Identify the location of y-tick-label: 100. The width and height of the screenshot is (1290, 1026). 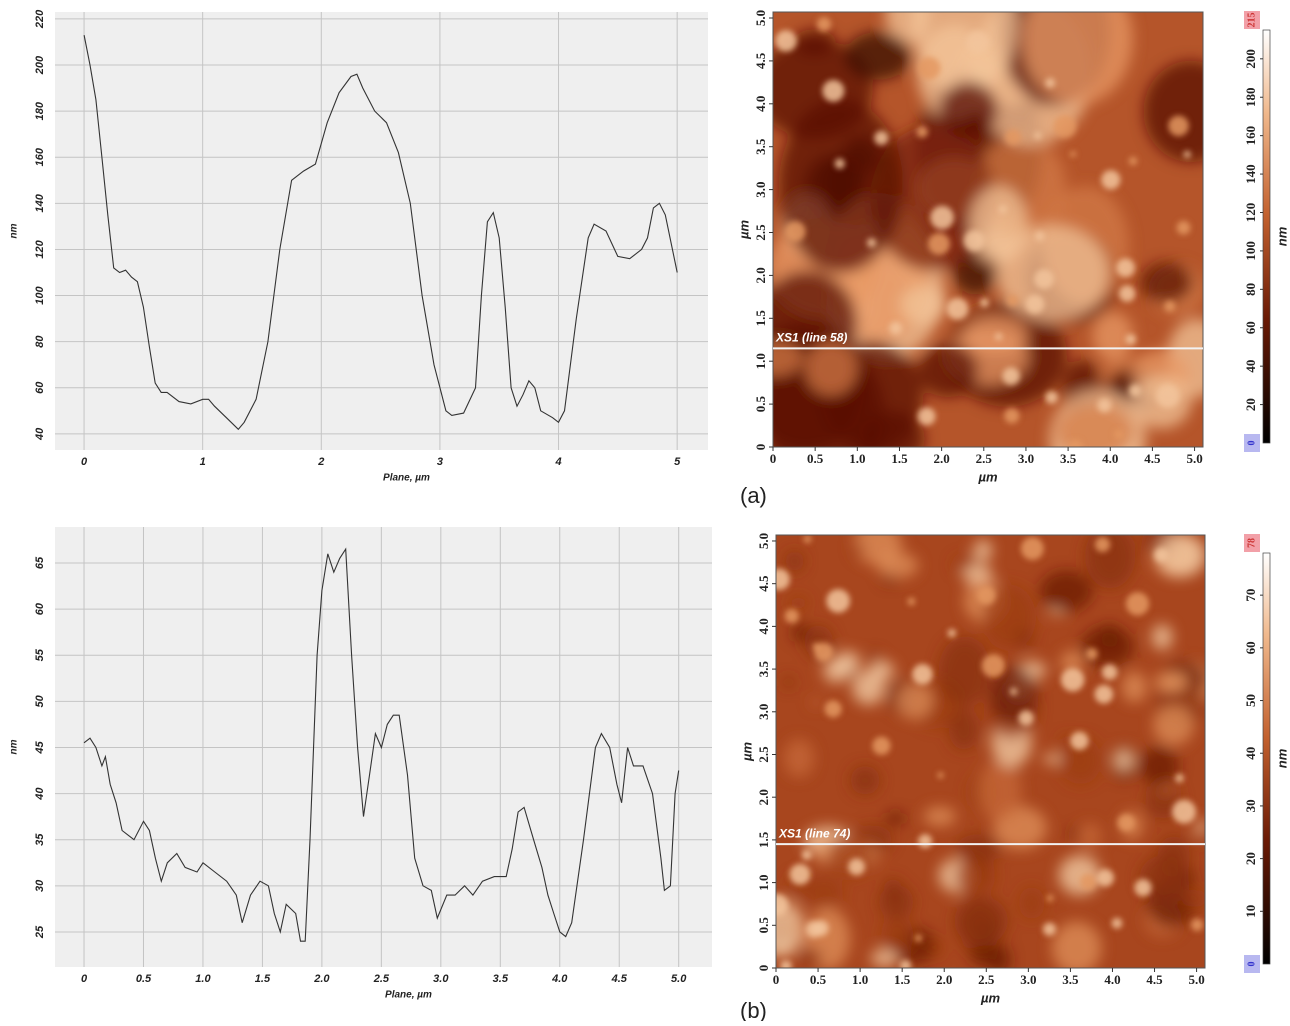
(40, 294).